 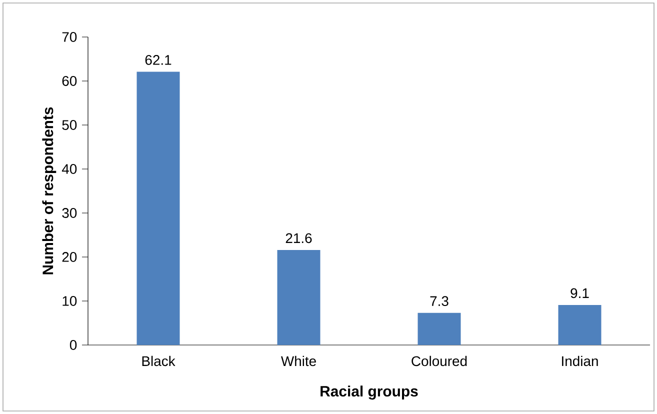 I want to click on y-tick-label: 0, so click(x=73, y=345).